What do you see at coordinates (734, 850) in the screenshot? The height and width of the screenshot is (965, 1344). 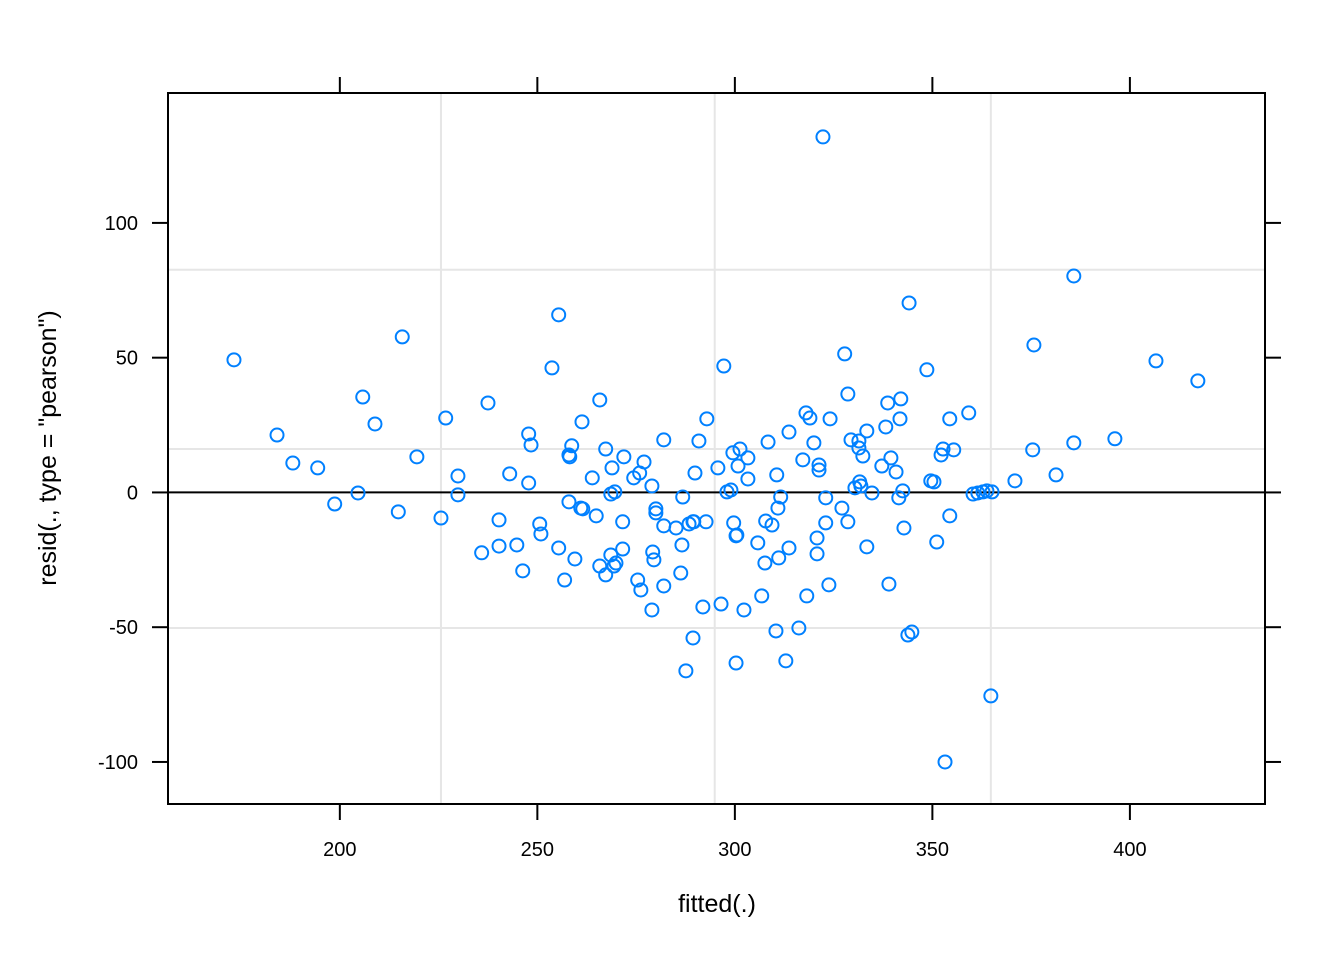 I see `x-tick-label: 300` at bounding box center [734, 850].